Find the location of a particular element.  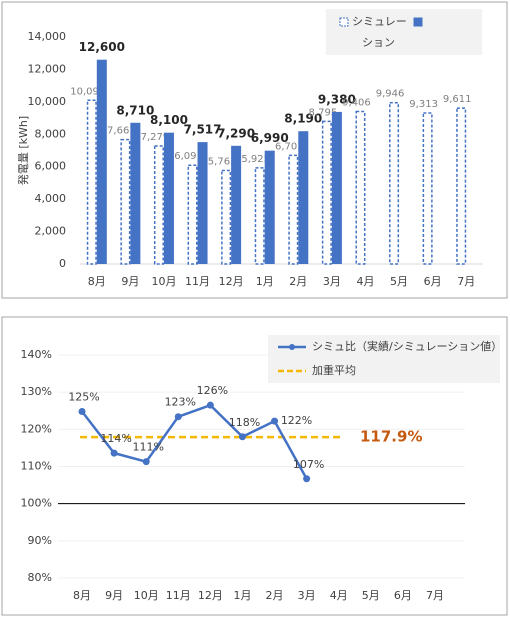

average-label: 117.9% is located at coordinates (391, 437).